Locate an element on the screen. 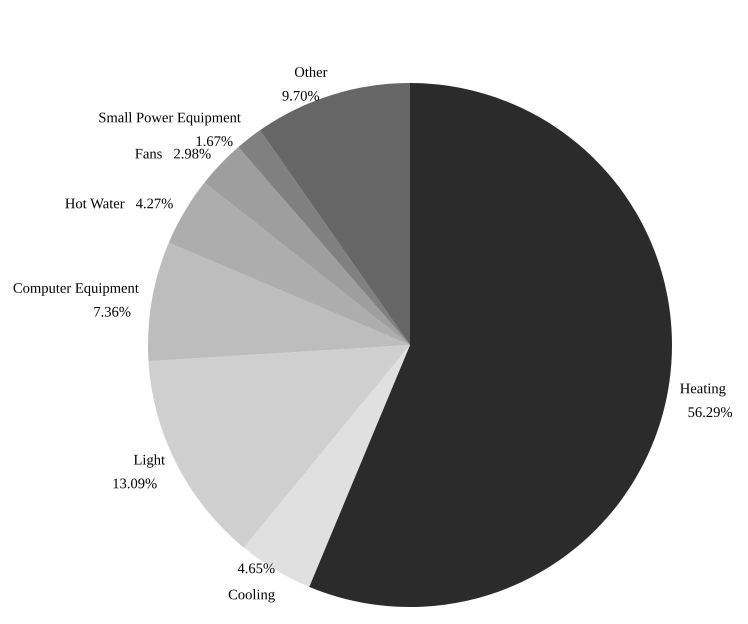 The width and height of the screenshot is (748, 624). slice-label: Other is located at coordinates (311, 71).